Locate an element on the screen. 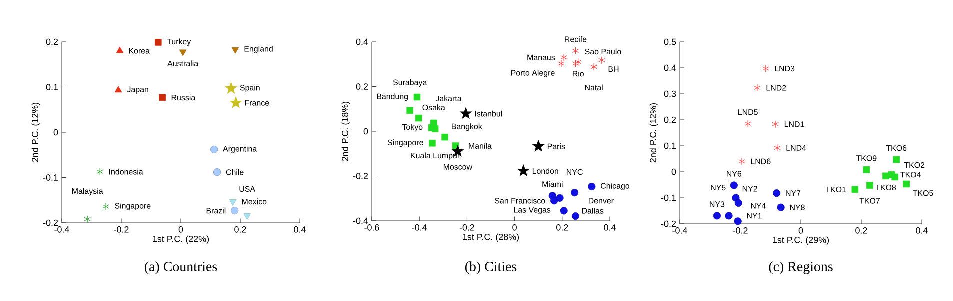 This screenshot has width=953, height=301. x-axis-title: 1st P.C. (28%) is located at coordinates (491, 238).